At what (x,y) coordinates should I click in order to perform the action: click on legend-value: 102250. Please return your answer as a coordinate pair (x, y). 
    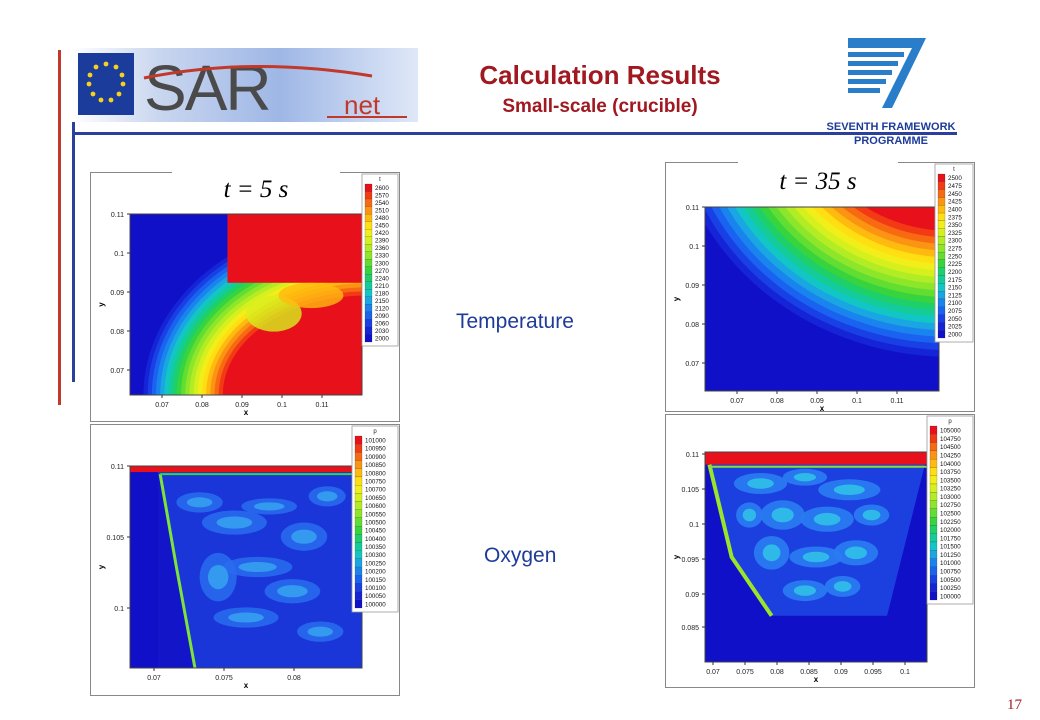
    Looking at the image, I should click on (950, 522).